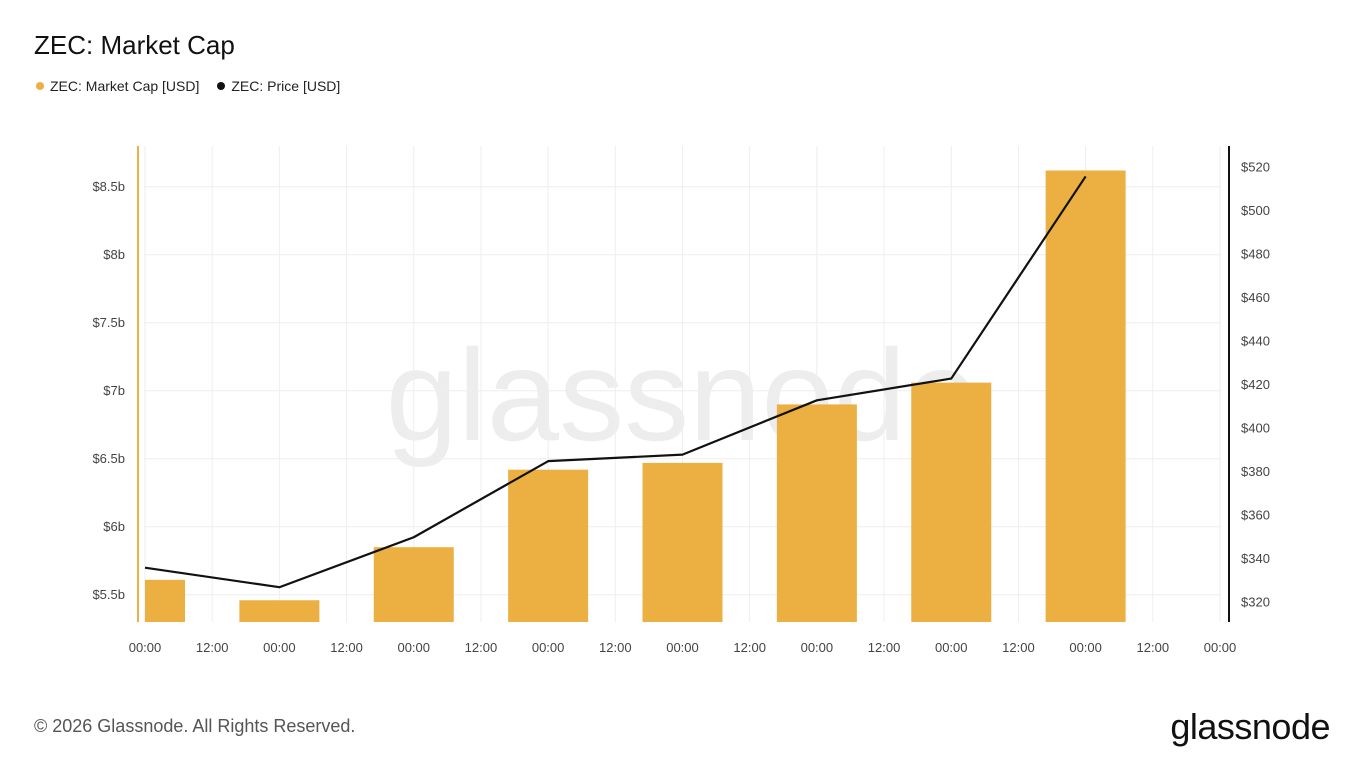 The image size is (1366, 768). I want to click on legend-label-market-cap: ZEC: Market Cap [USD], so click(125, 86).